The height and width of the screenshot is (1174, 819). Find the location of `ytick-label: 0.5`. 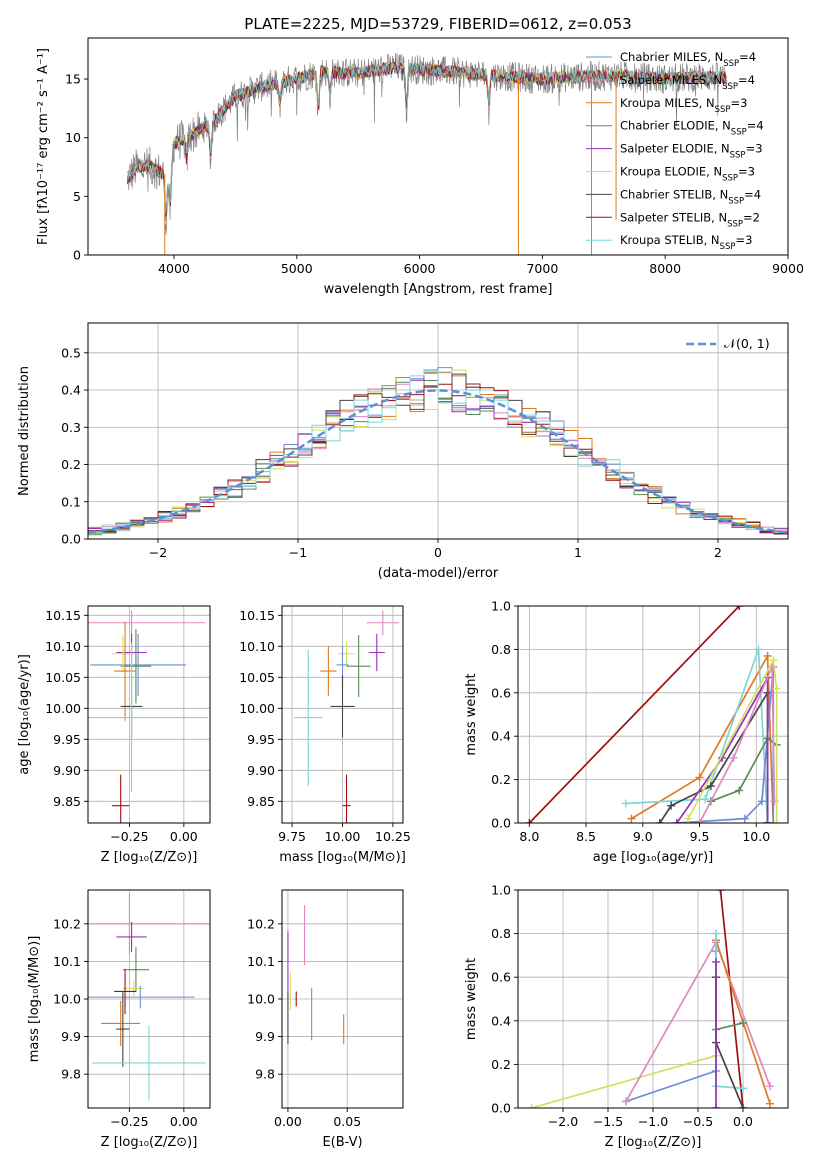

ytick-label: 0.5 is located at coordinates (71, 352).